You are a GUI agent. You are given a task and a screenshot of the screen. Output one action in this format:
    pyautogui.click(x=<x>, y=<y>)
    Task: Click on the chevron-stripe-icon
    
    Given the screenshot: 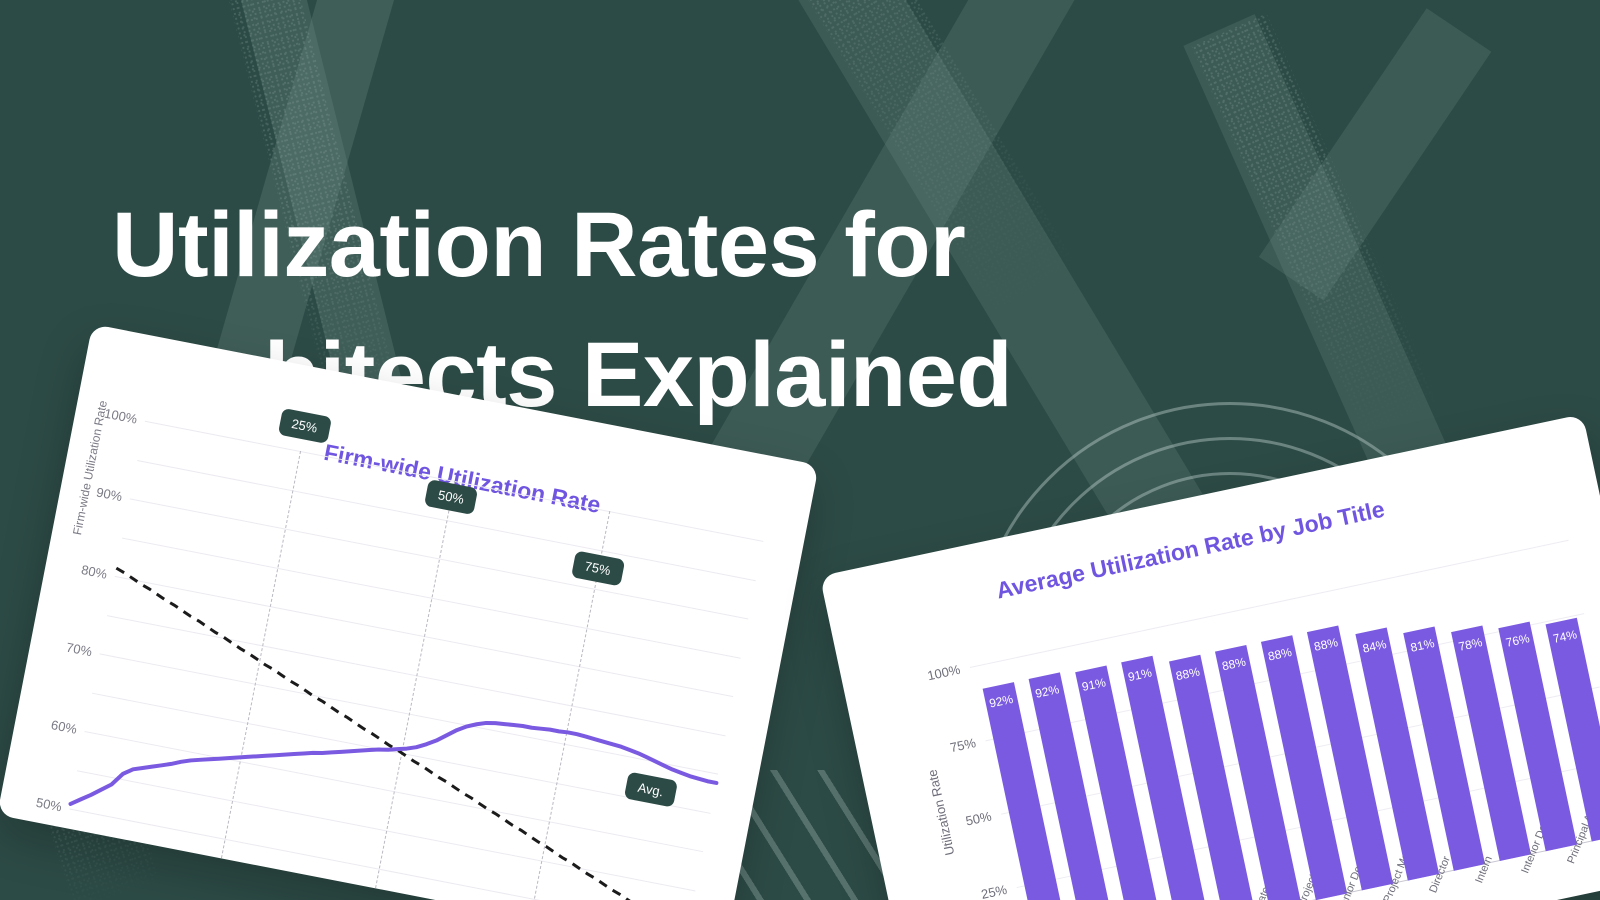 What is the action you would take?
    pyautogui.click(x=1375, y=154)
    